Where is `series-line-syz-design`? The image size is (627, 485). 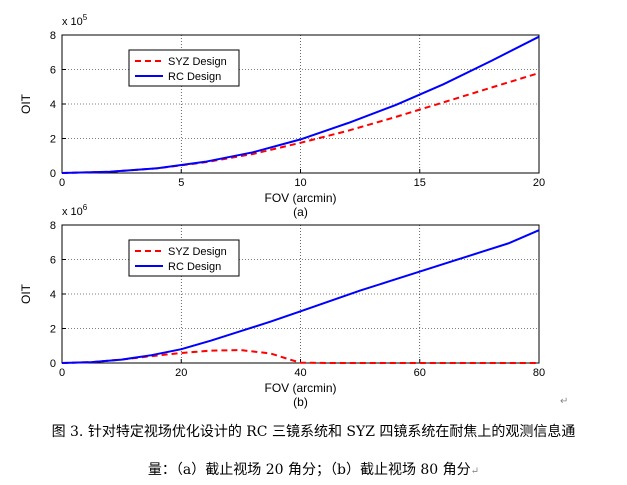 series-line-syz-design is located at coordinates (300, 356).